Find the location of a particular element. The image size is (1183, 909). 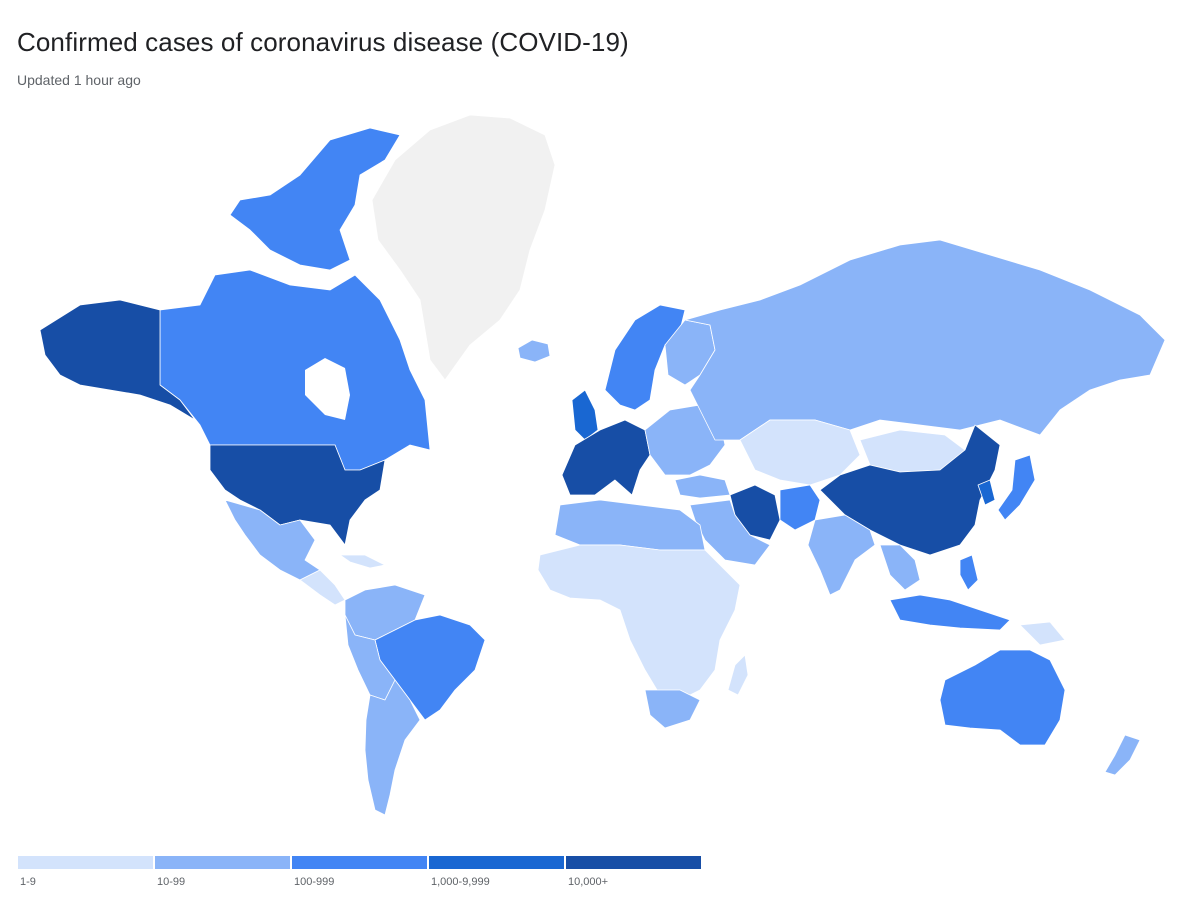

legend-item: 100-999 is located at coordinates (359, 872).